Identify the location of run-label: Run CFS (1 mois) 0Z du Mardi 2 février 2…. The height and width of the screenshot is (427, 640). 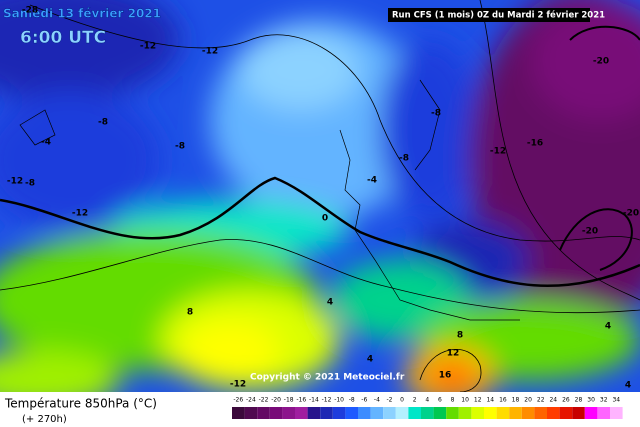
(498, 15).